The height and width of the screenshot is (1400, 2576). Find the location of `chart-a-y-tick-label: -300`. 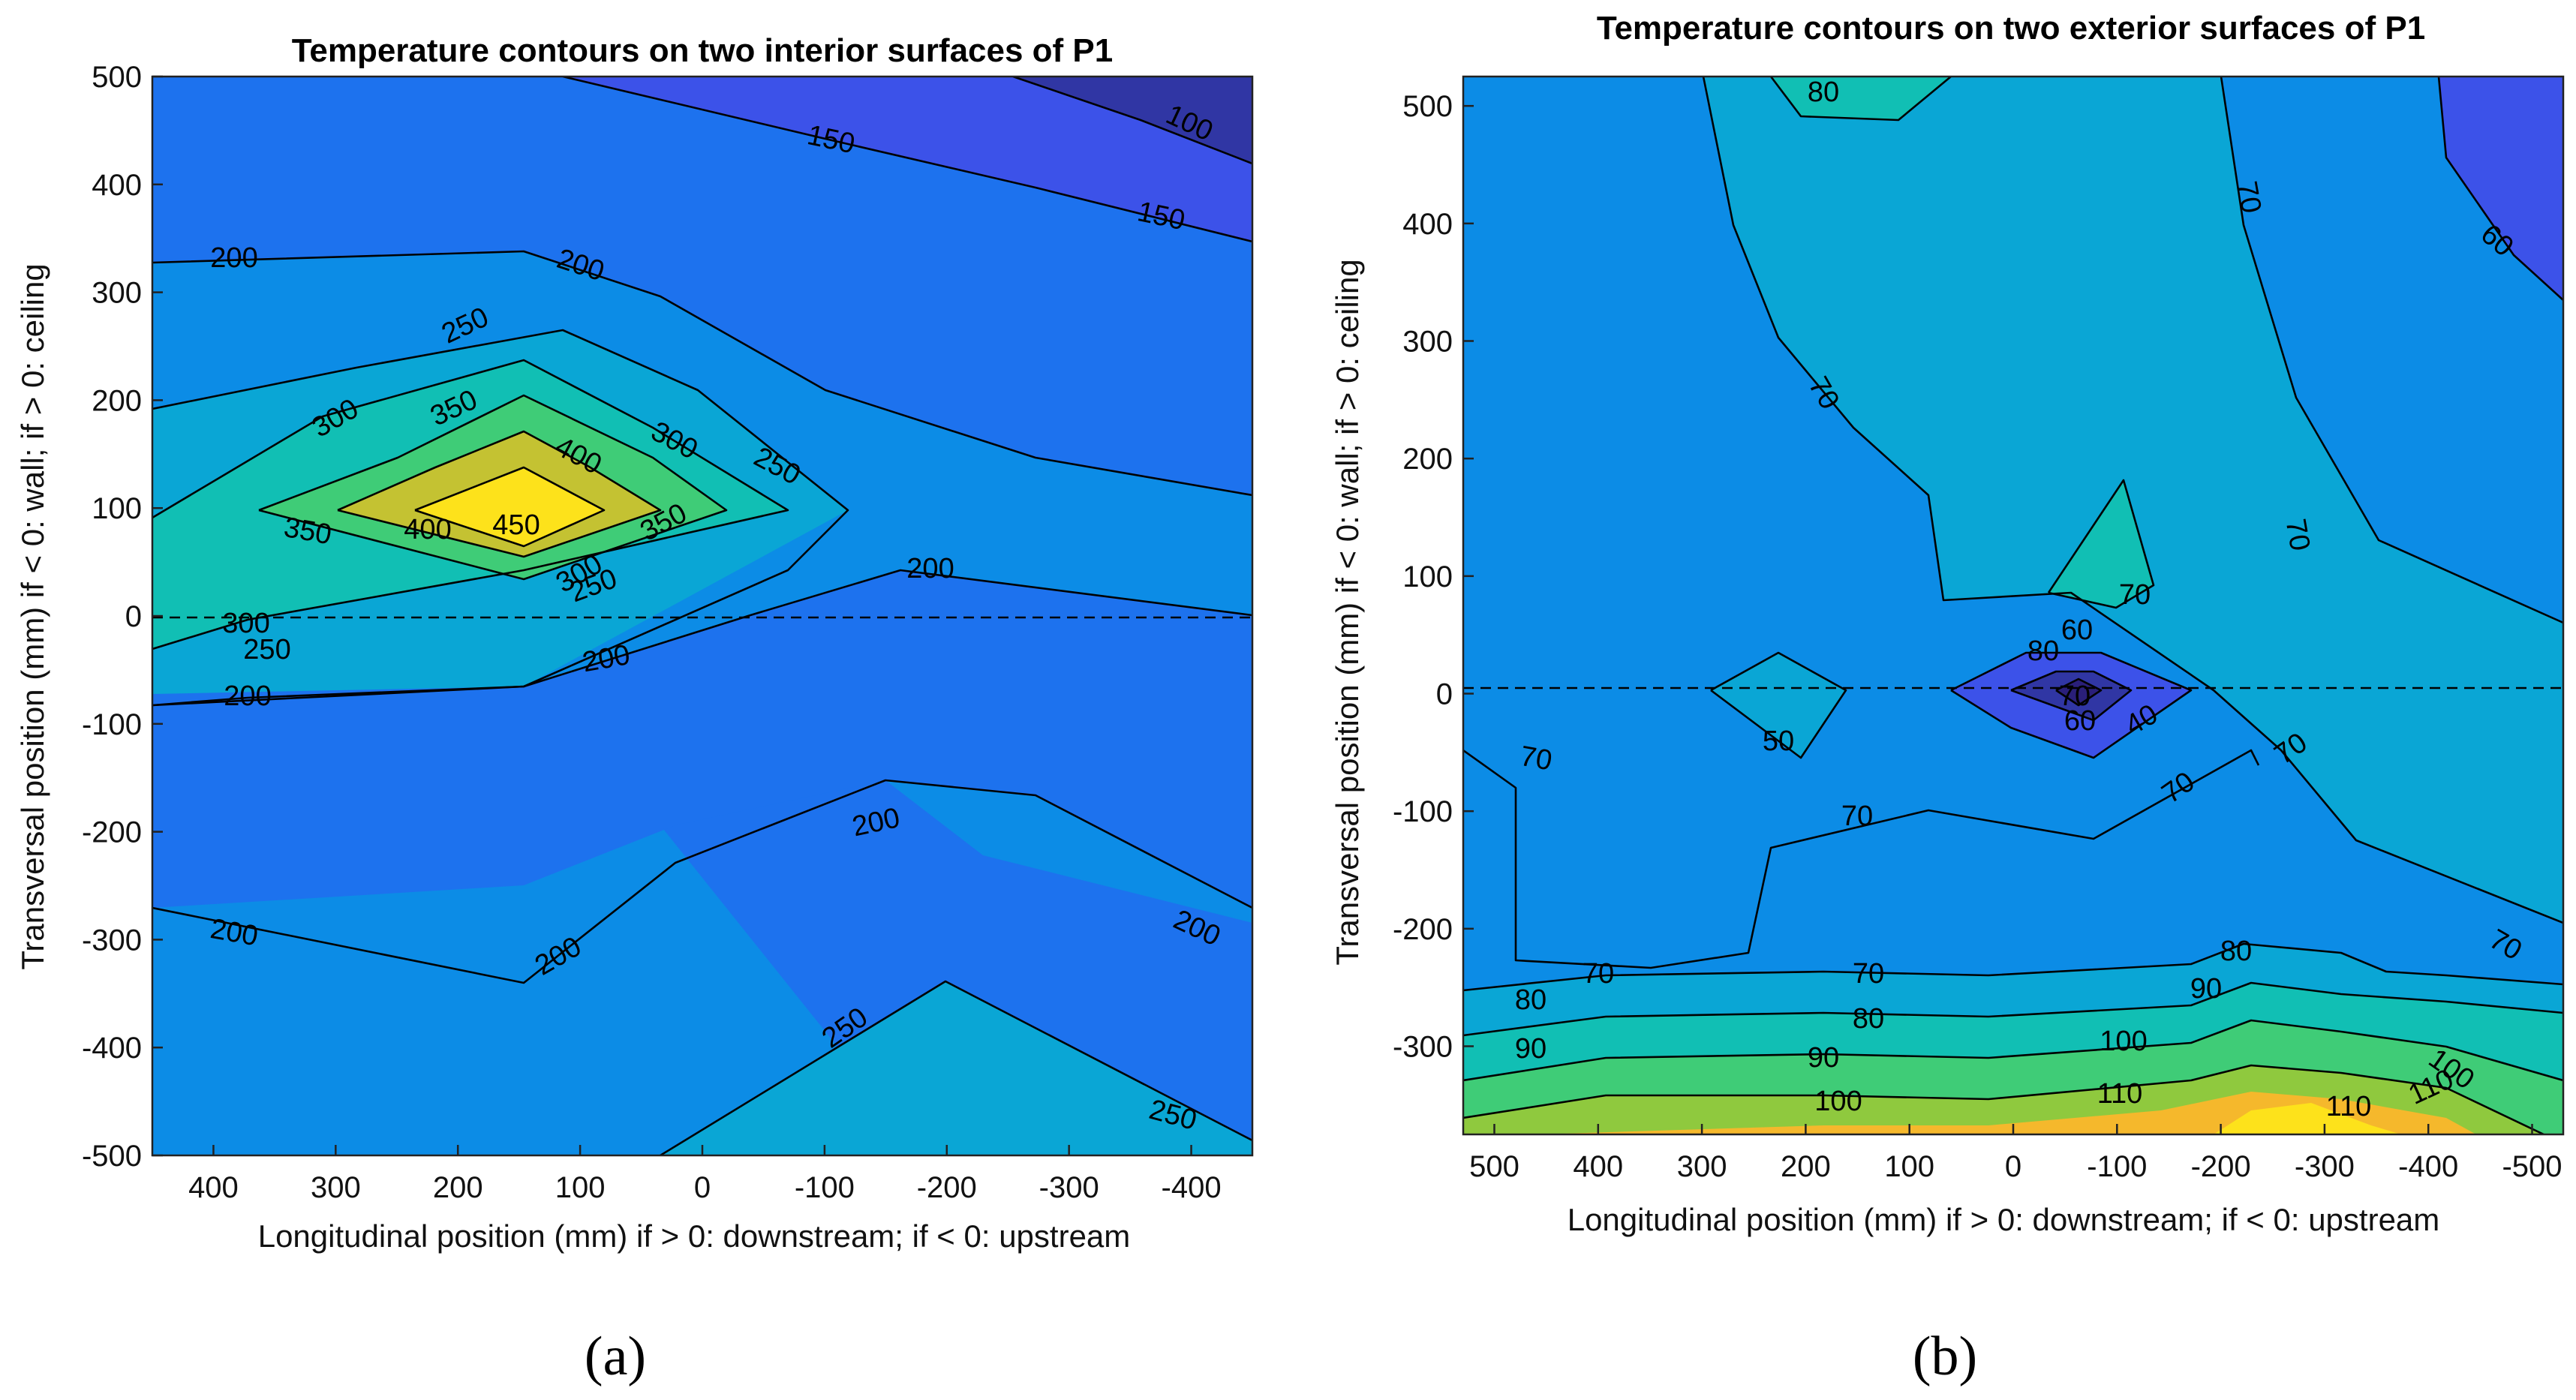

chart-a-y-tick-label: -300 is located at coordinates (112, 941).